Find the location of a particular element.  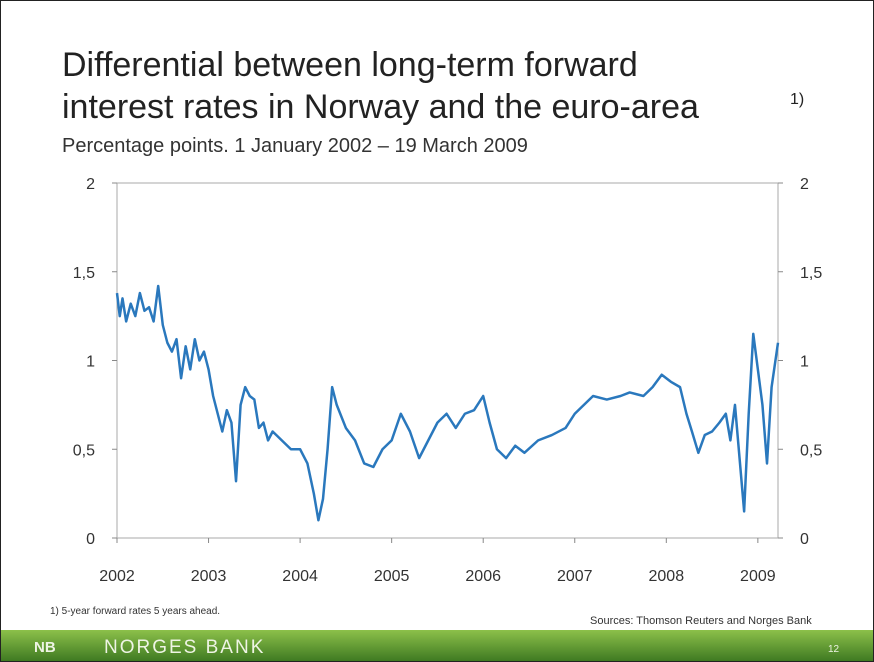

x-tick-label: 2004 is located at coordinates (300, 576).